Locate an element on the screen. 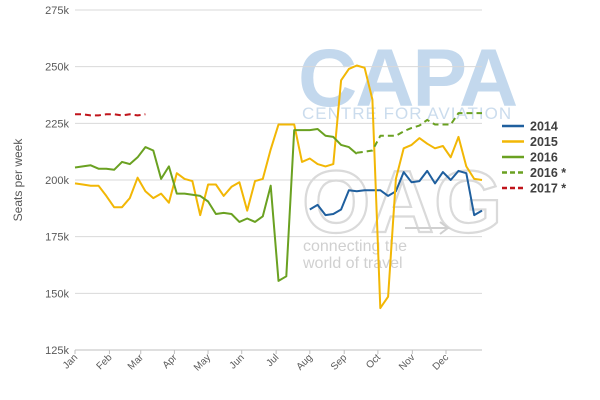 The width and height of the screenshot is (600, 400). x-tick-label: May is located at coordinates (202, 362).